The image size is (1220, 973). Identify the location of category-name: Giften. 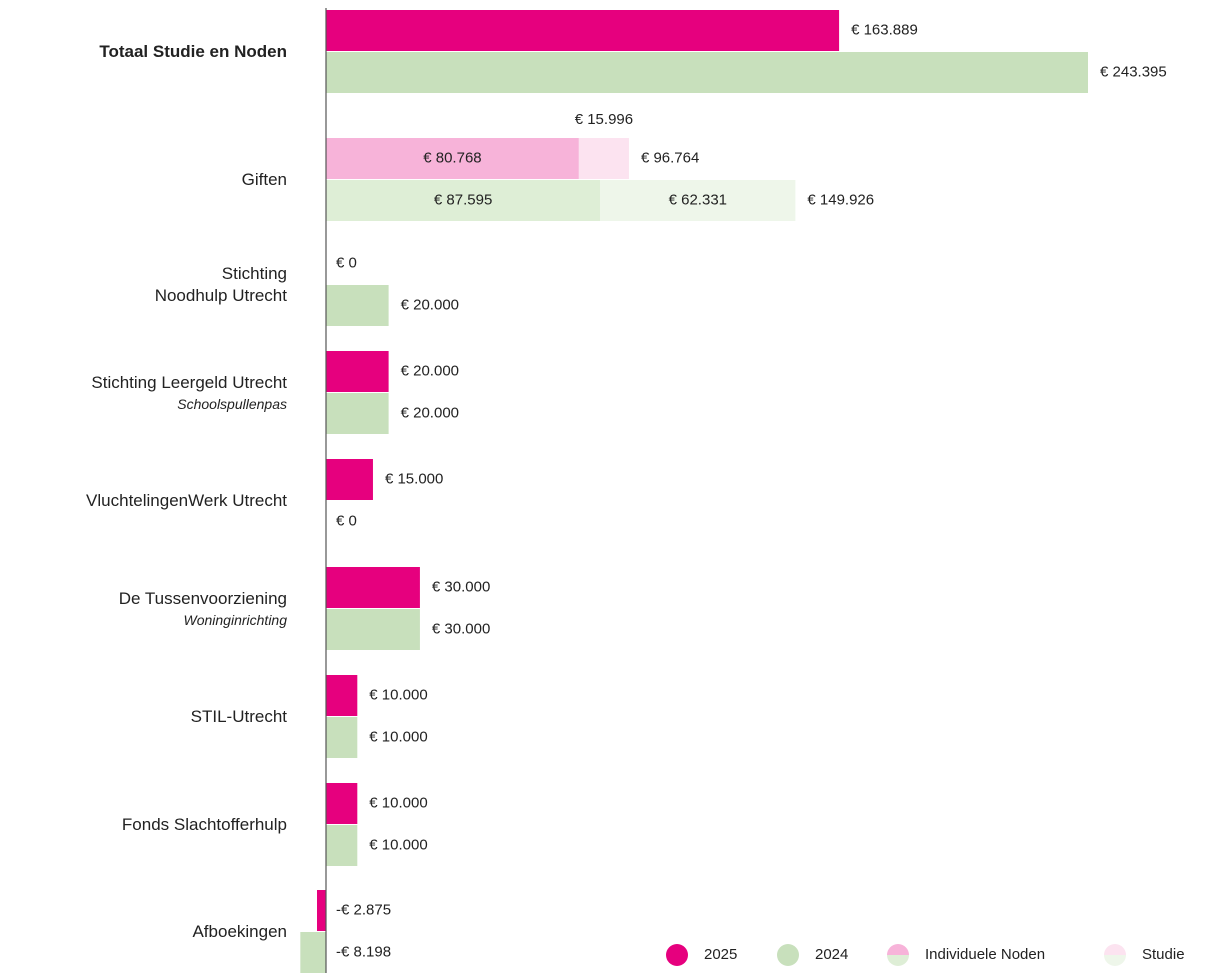
(264, 179).